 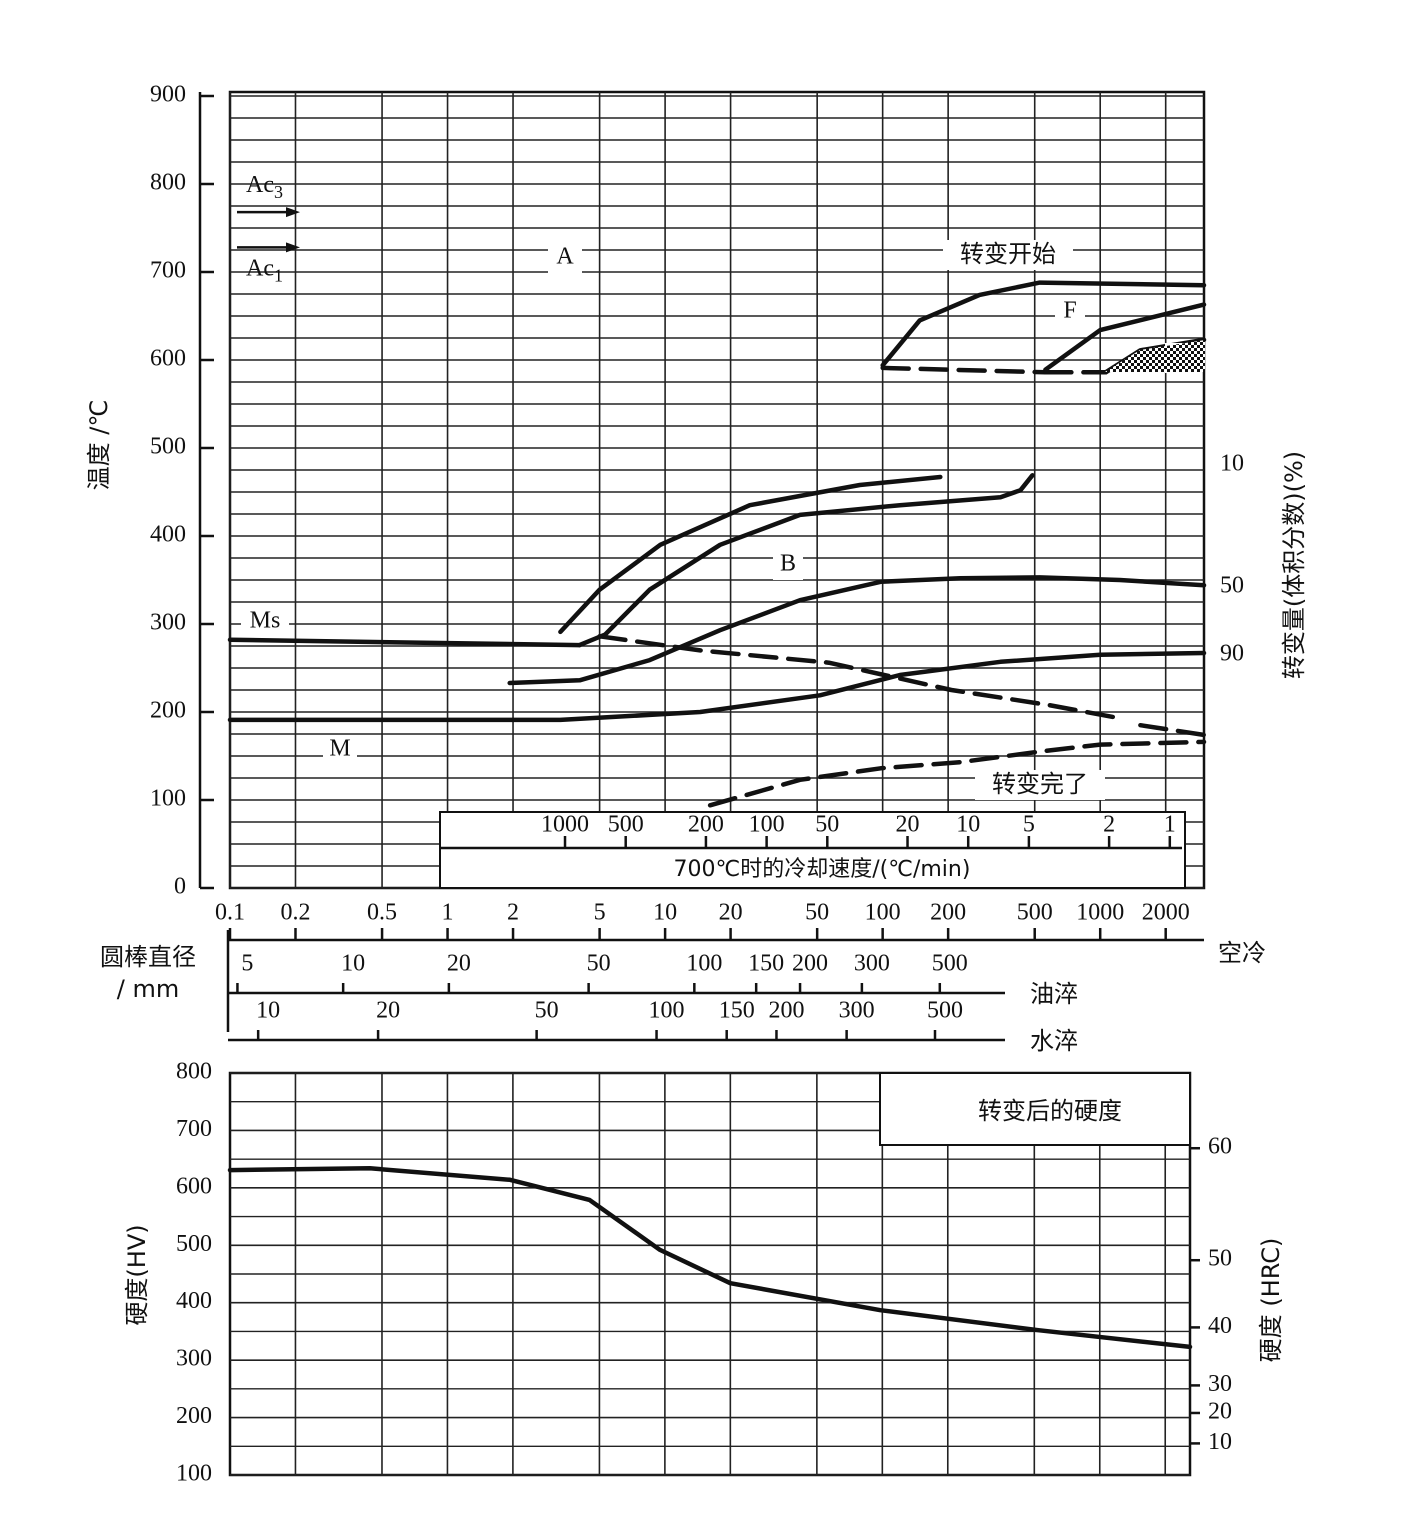 What do you see at coordinates (382, 913) in the screenshot?
I see `x-tick-label: 0.5` at bounding box center [382, 913].